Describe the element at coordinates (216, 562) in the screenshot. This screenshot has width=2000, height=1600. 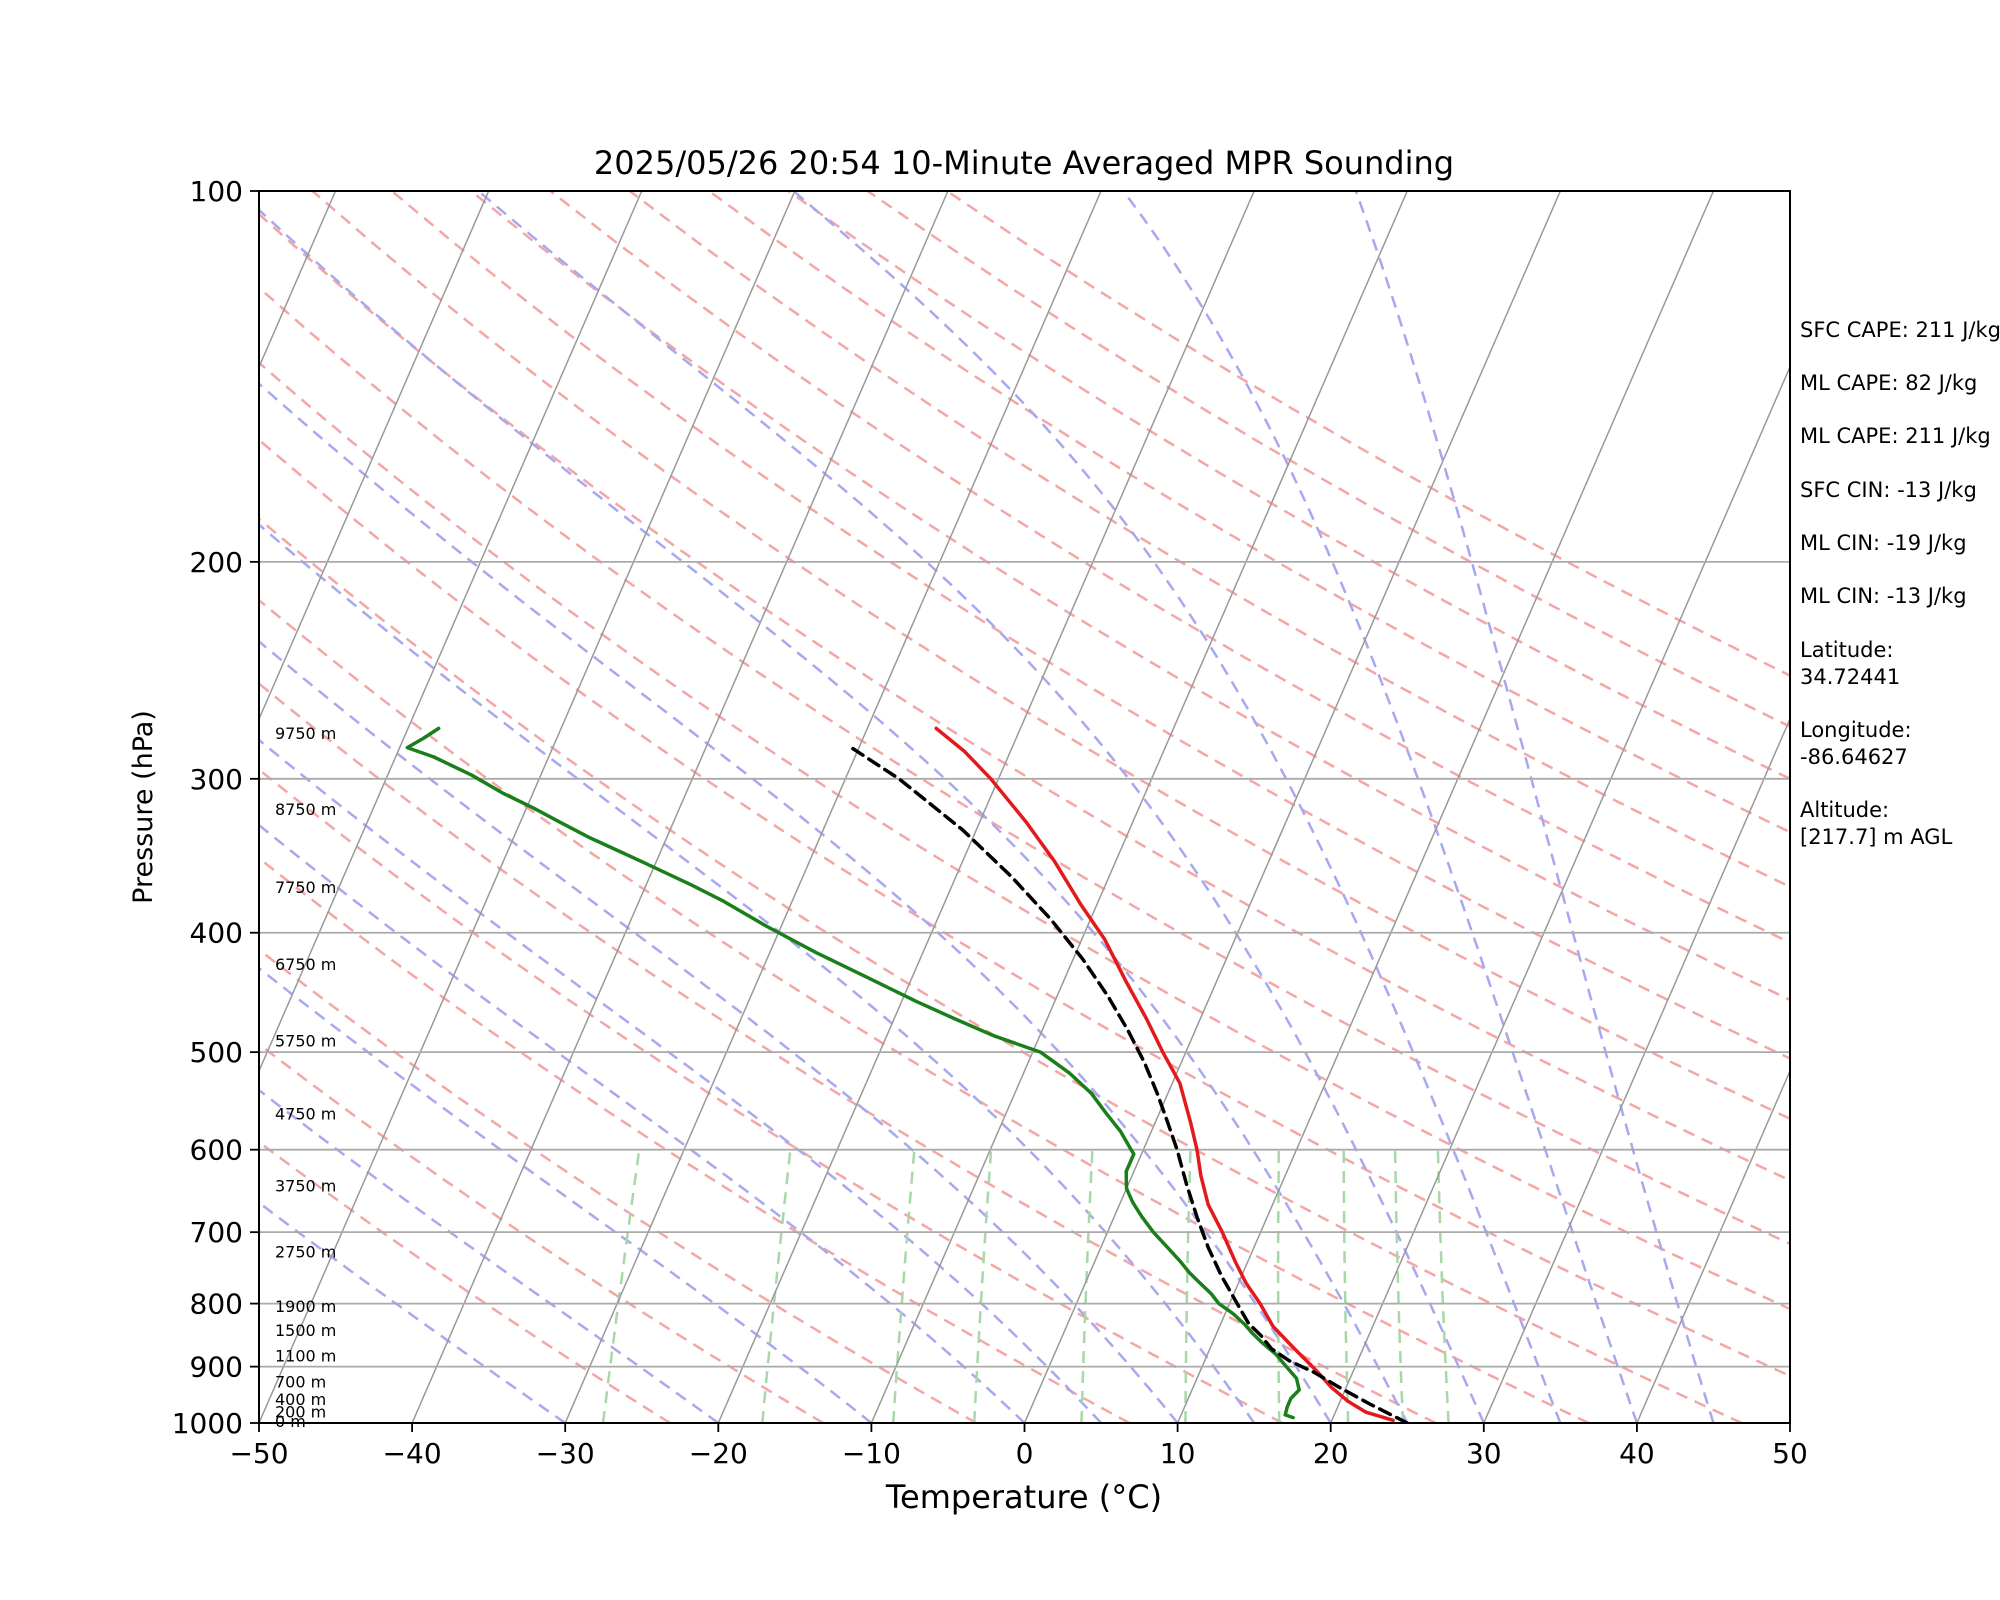
I see `y-tick-label: 200` at that location.